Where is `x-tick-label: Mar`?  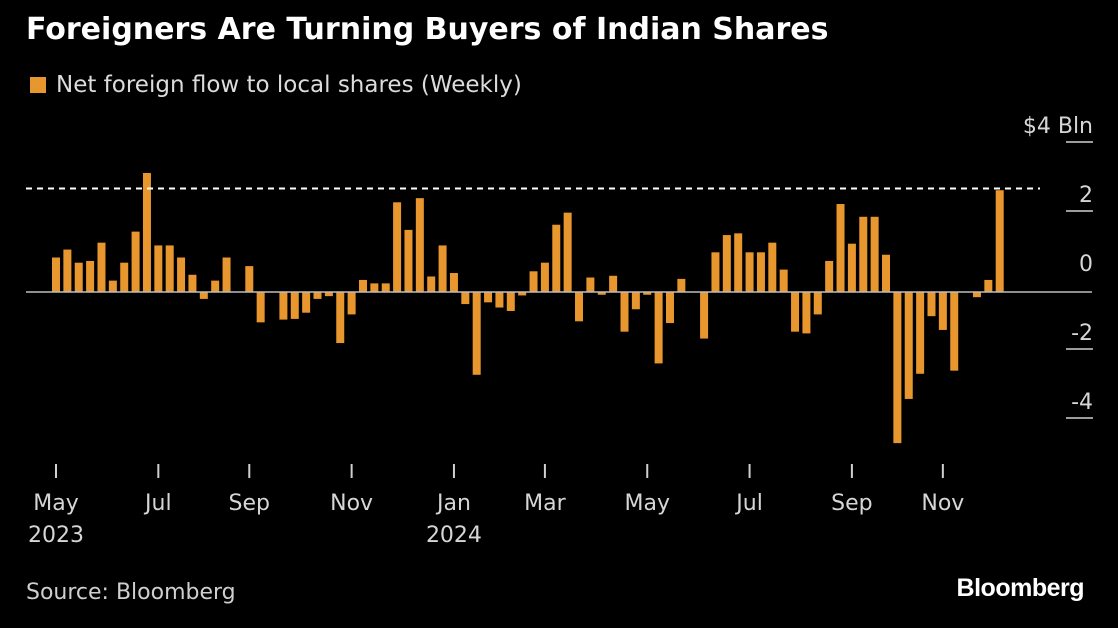 x-tick-label: Mar is located at coordinates (545, 503).